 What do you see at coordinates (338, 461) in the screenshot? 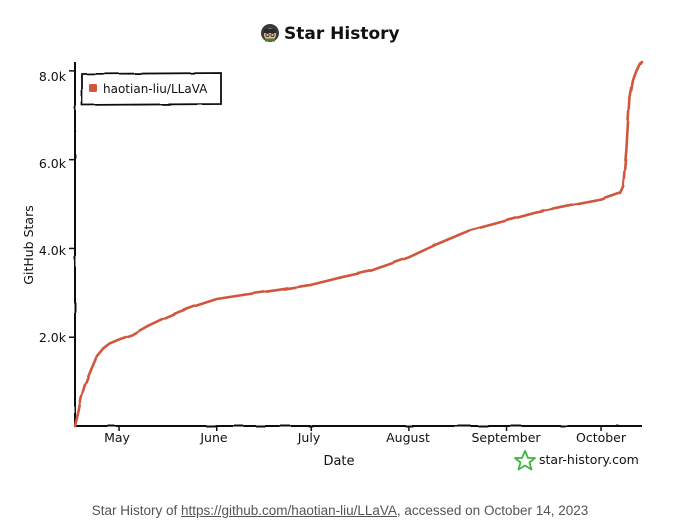
I see `x-axis-label: Date` at bounding box center [338, 461].